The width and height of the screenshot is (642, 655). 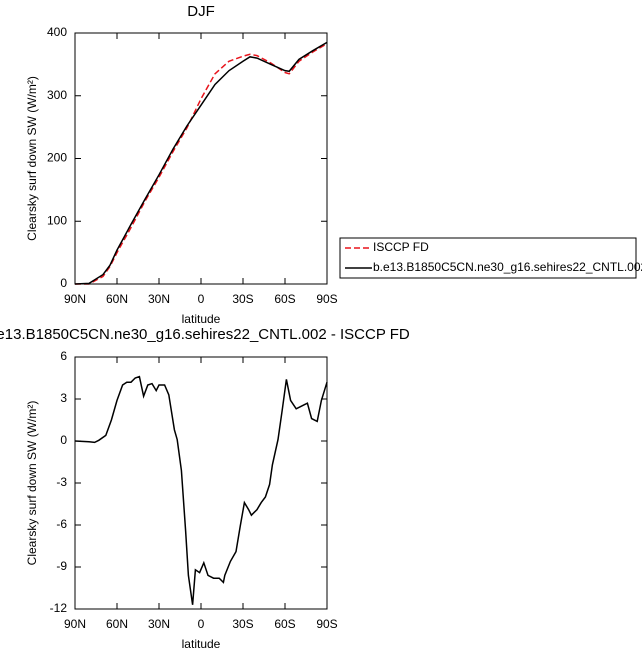 What do you see at coordinates (63, 398) in the screenshot?
I see `y-tick-label: 3` at bounding box center [63, 398].